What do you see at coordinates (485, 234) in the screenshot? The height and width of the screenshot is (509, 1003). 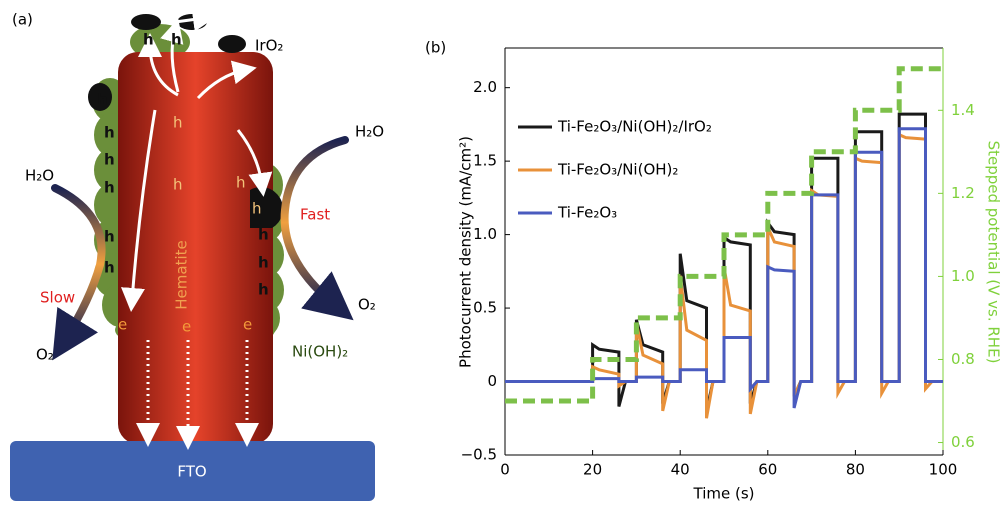 I see `y-tick-label: 1.0` at bounding box center [485, 234].